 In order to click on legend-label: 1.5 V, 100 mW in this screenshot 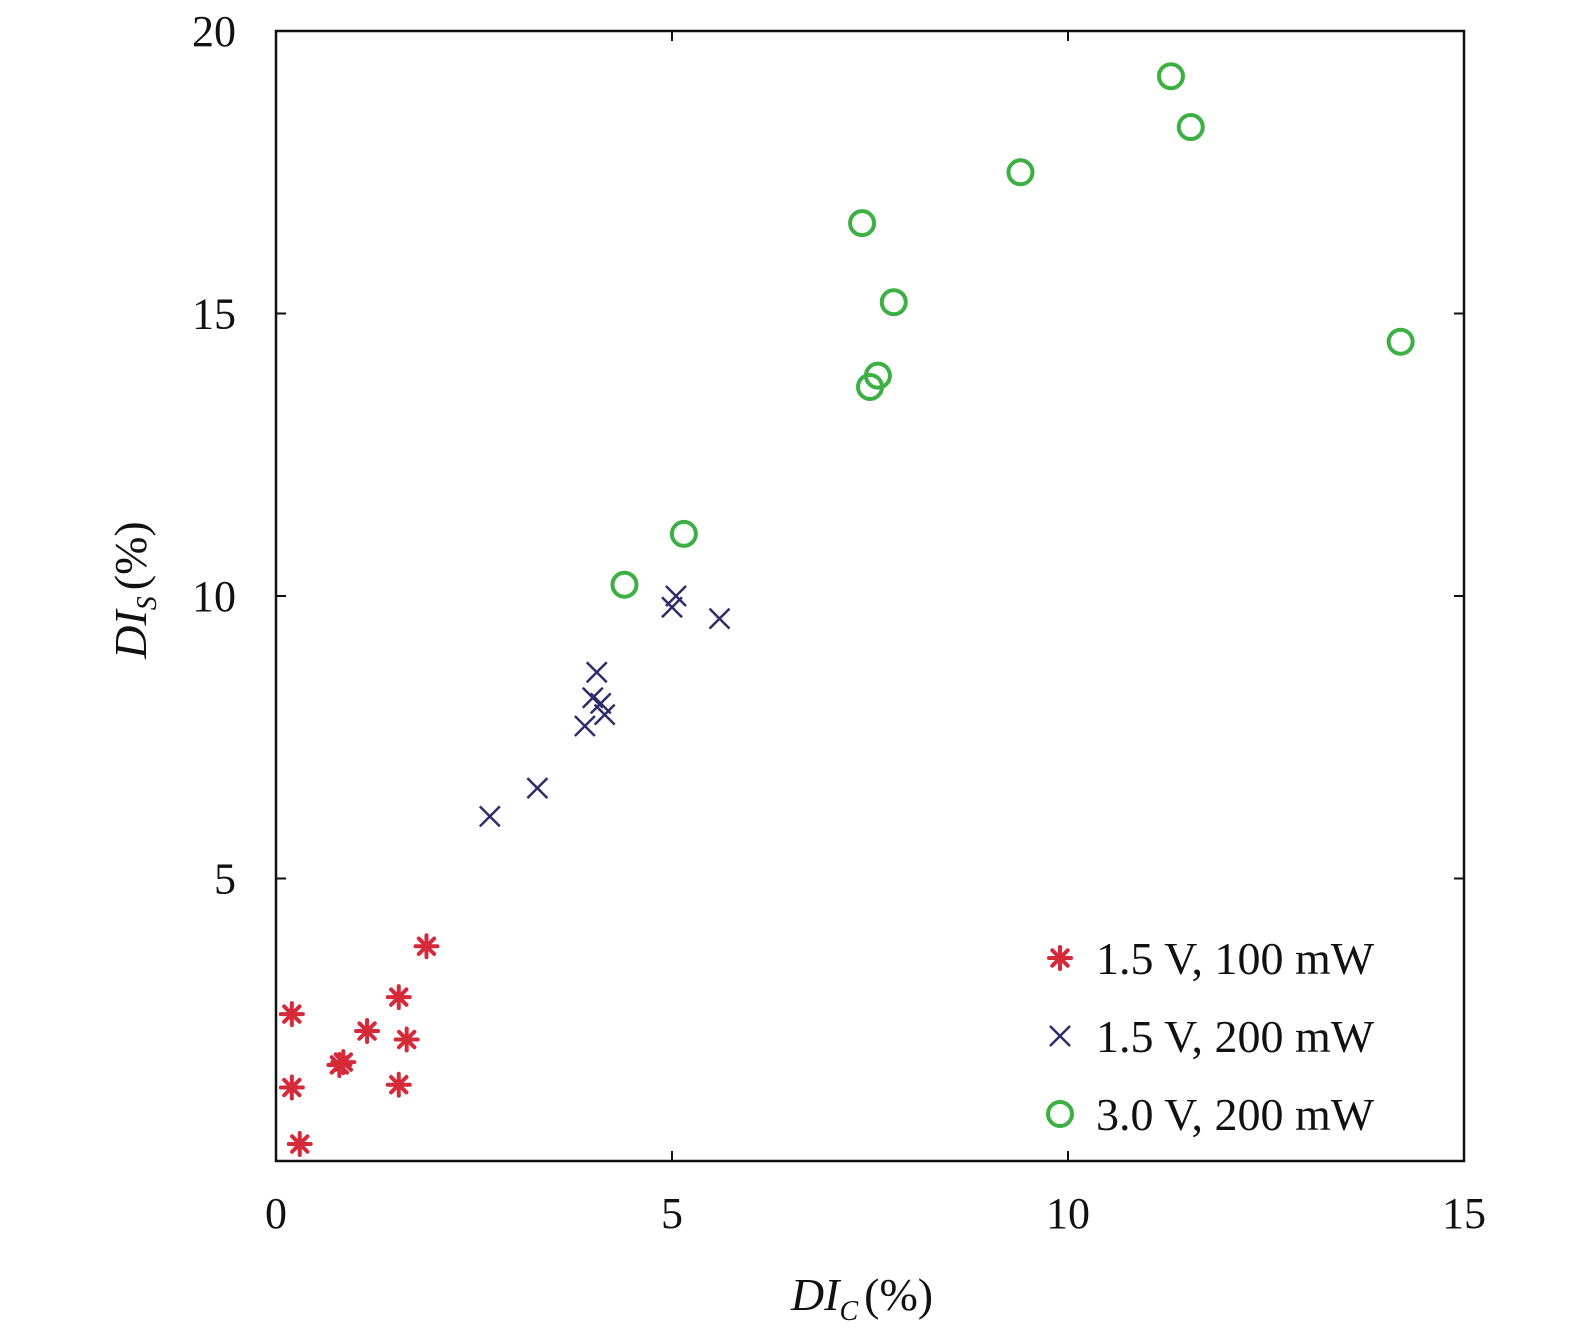, I will do `click(1235, 958)`.